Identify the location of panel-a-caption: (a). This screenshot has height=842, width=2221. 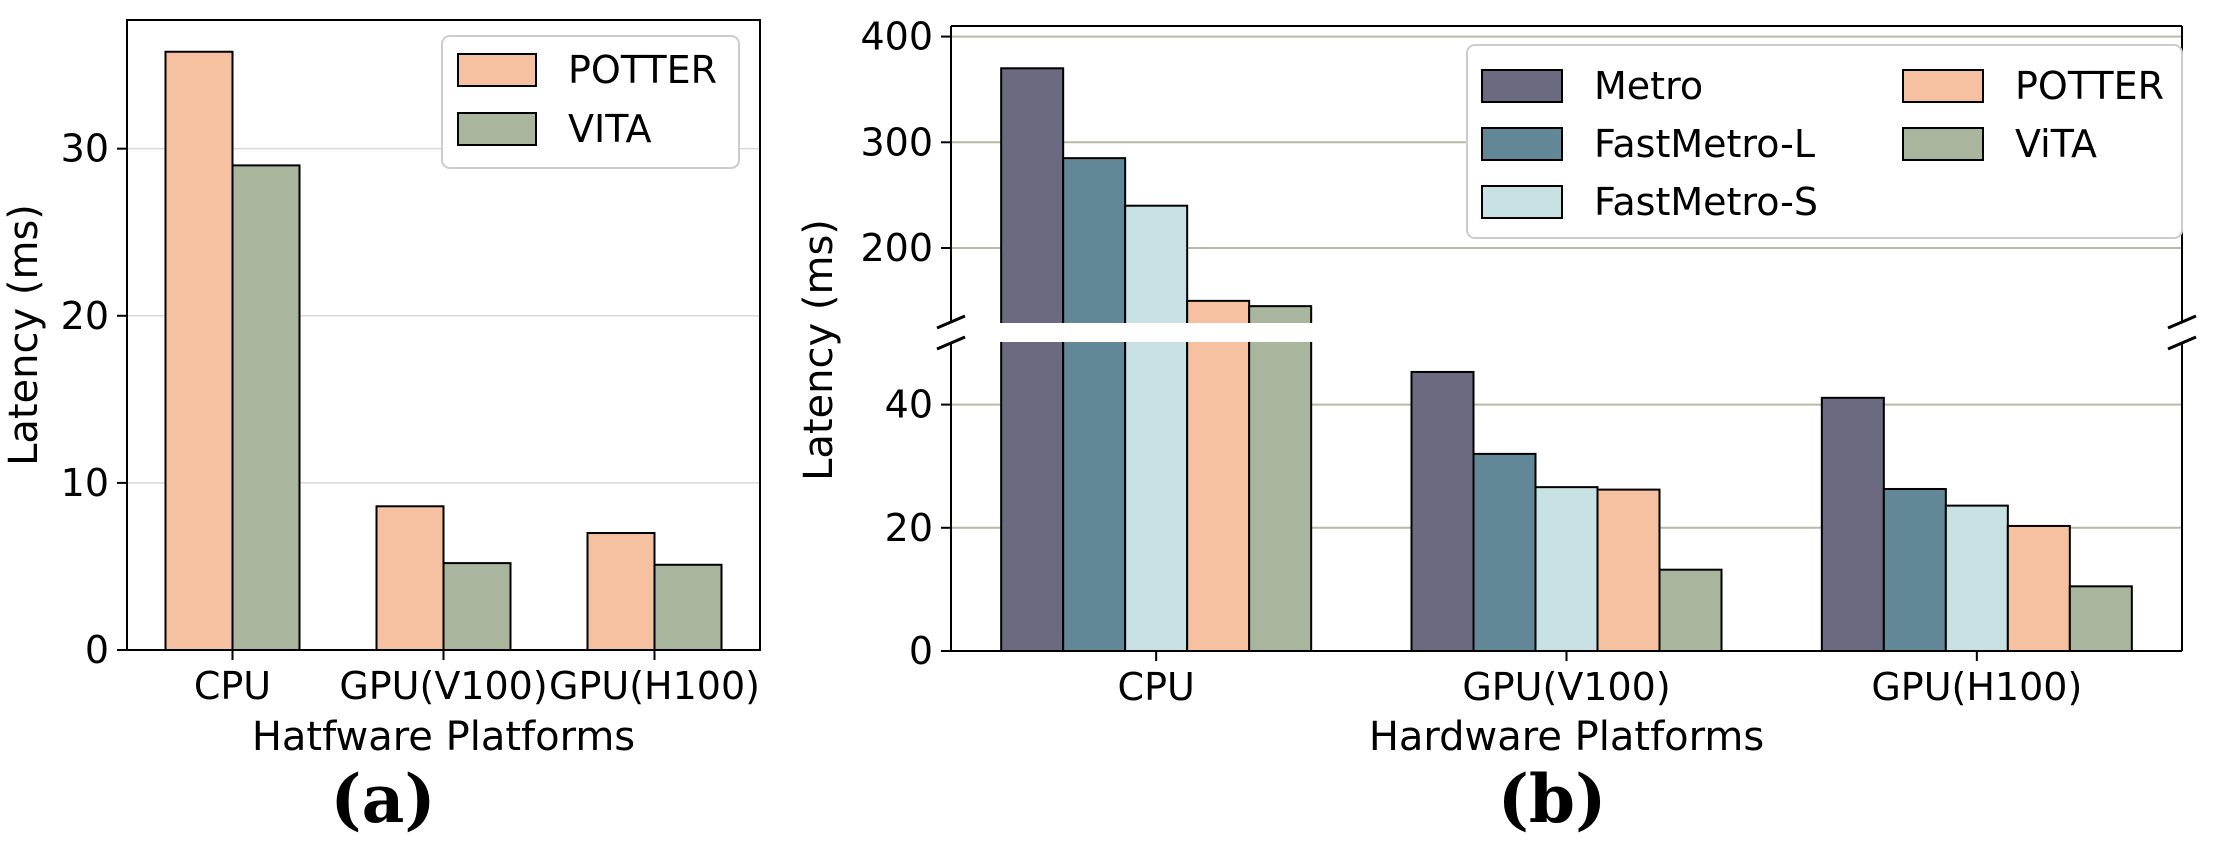
(382, 799).